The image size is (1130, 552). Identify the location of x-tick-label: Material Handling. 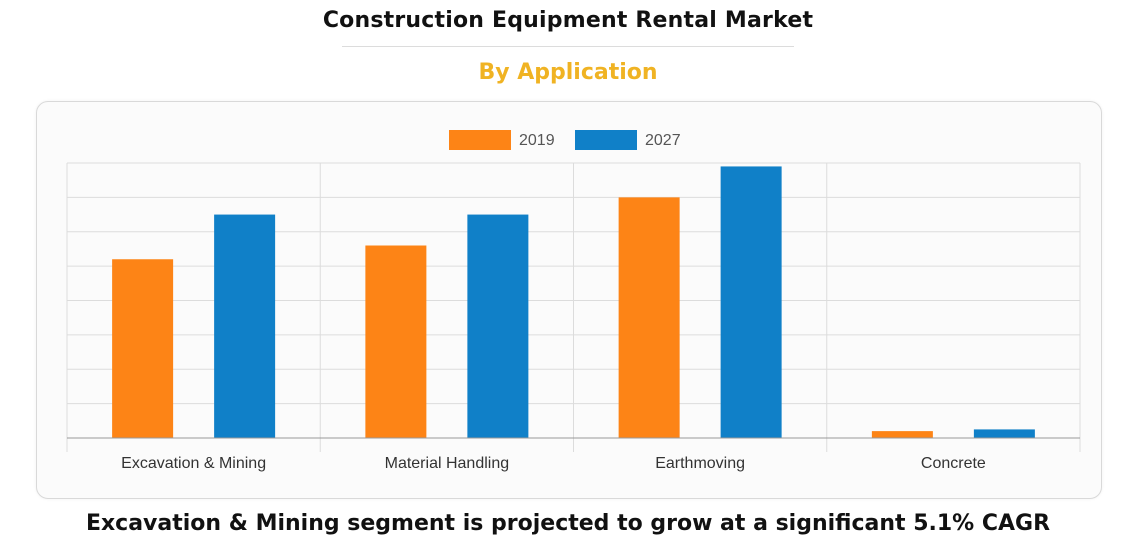
(447, 463).